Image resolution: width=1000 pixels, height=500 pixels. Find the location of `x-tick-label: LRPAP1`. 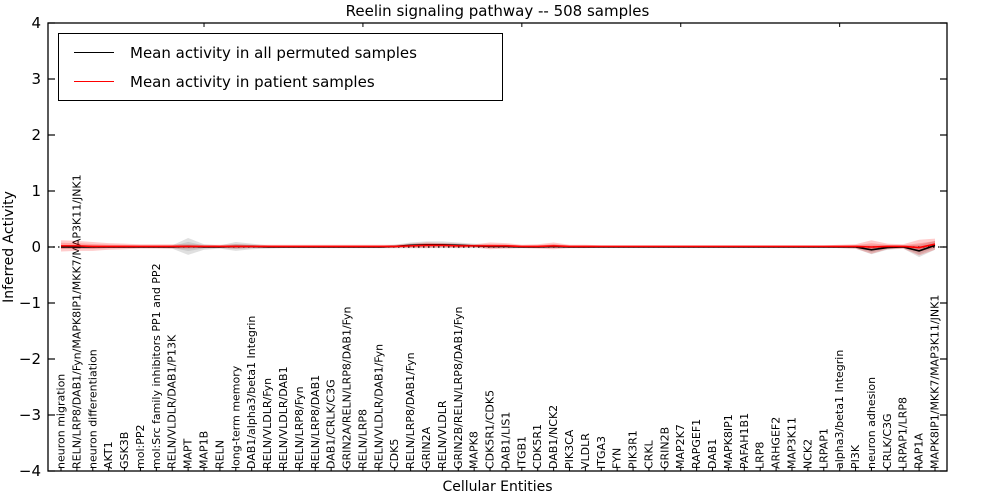

x-tick-label: LRPAP1 is located at coordinates (823, 448).